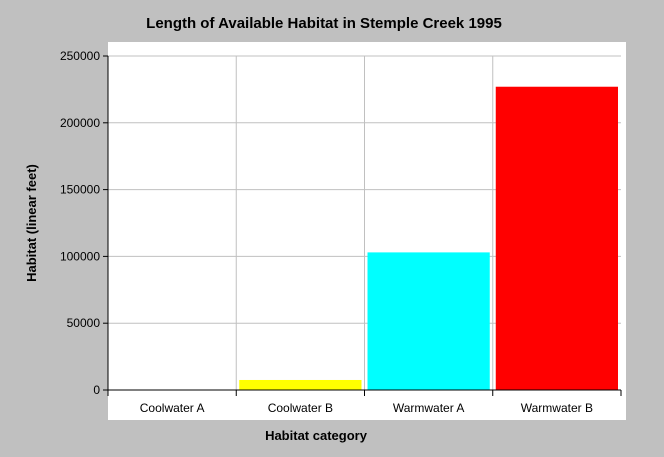 The height and width of the screenshot is (457, 664). I want to click on bar-coolwater-b, so click(300, 384).